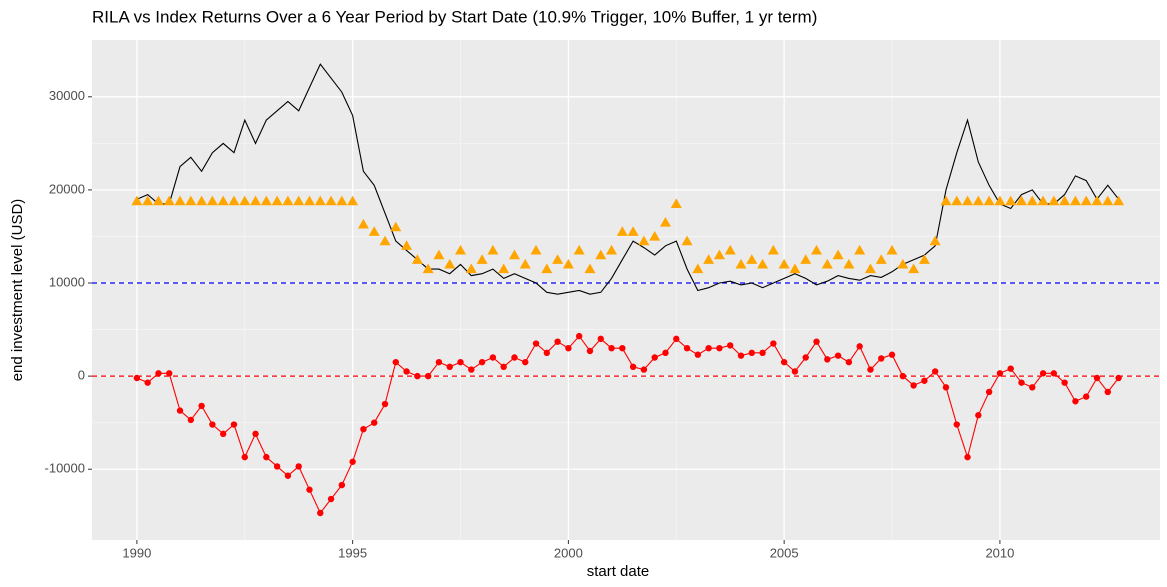  What do you see at coordinates (65, 468) in the screenshot?
I see `y-tick-label: -10000` at bounding box center [65, 468].